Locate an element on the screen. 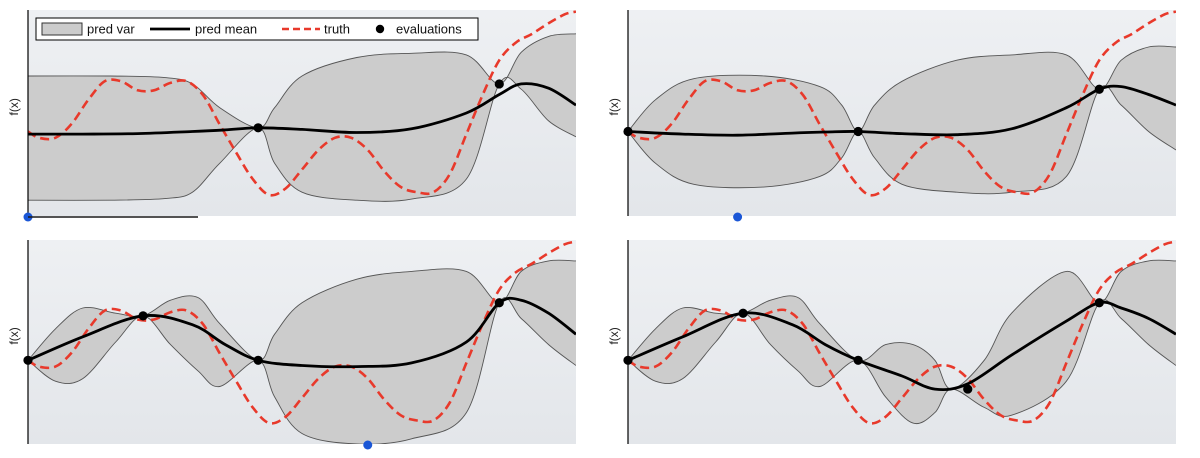 The height and width of the screenshot is (458, 1200). legend-label-evaluations: evaluations is located at coordinates (429, 29).